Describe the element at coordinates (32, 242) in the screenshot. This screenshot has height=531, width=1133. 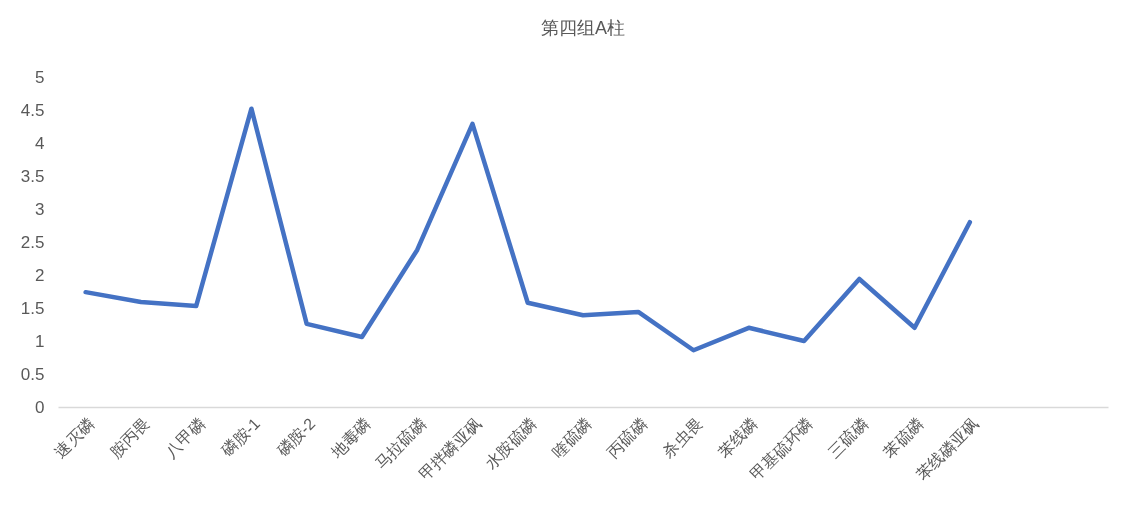
I see `y-tick-label: 2.5` at that location.